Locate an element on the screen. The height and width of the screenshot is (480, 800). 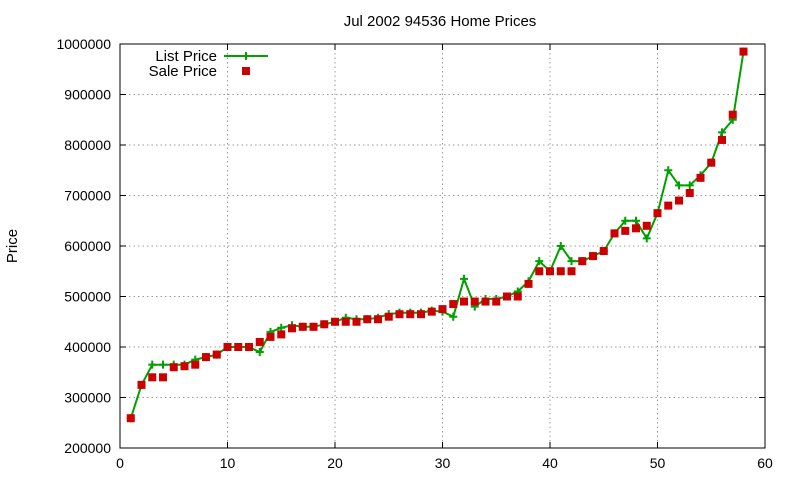
y-axis-label: Price is located at coordinates (12, 246).